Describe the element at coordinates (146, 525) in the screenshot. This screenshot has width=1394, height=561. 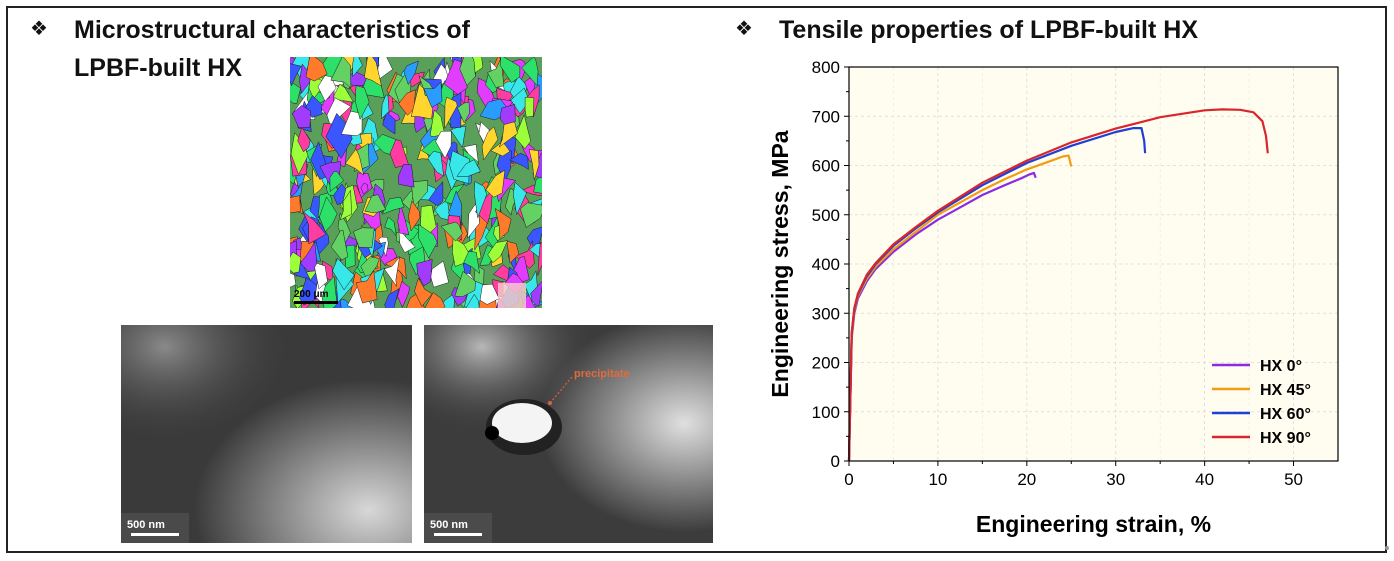
I see `sem-left-scale-label: 500 nm` at that location.